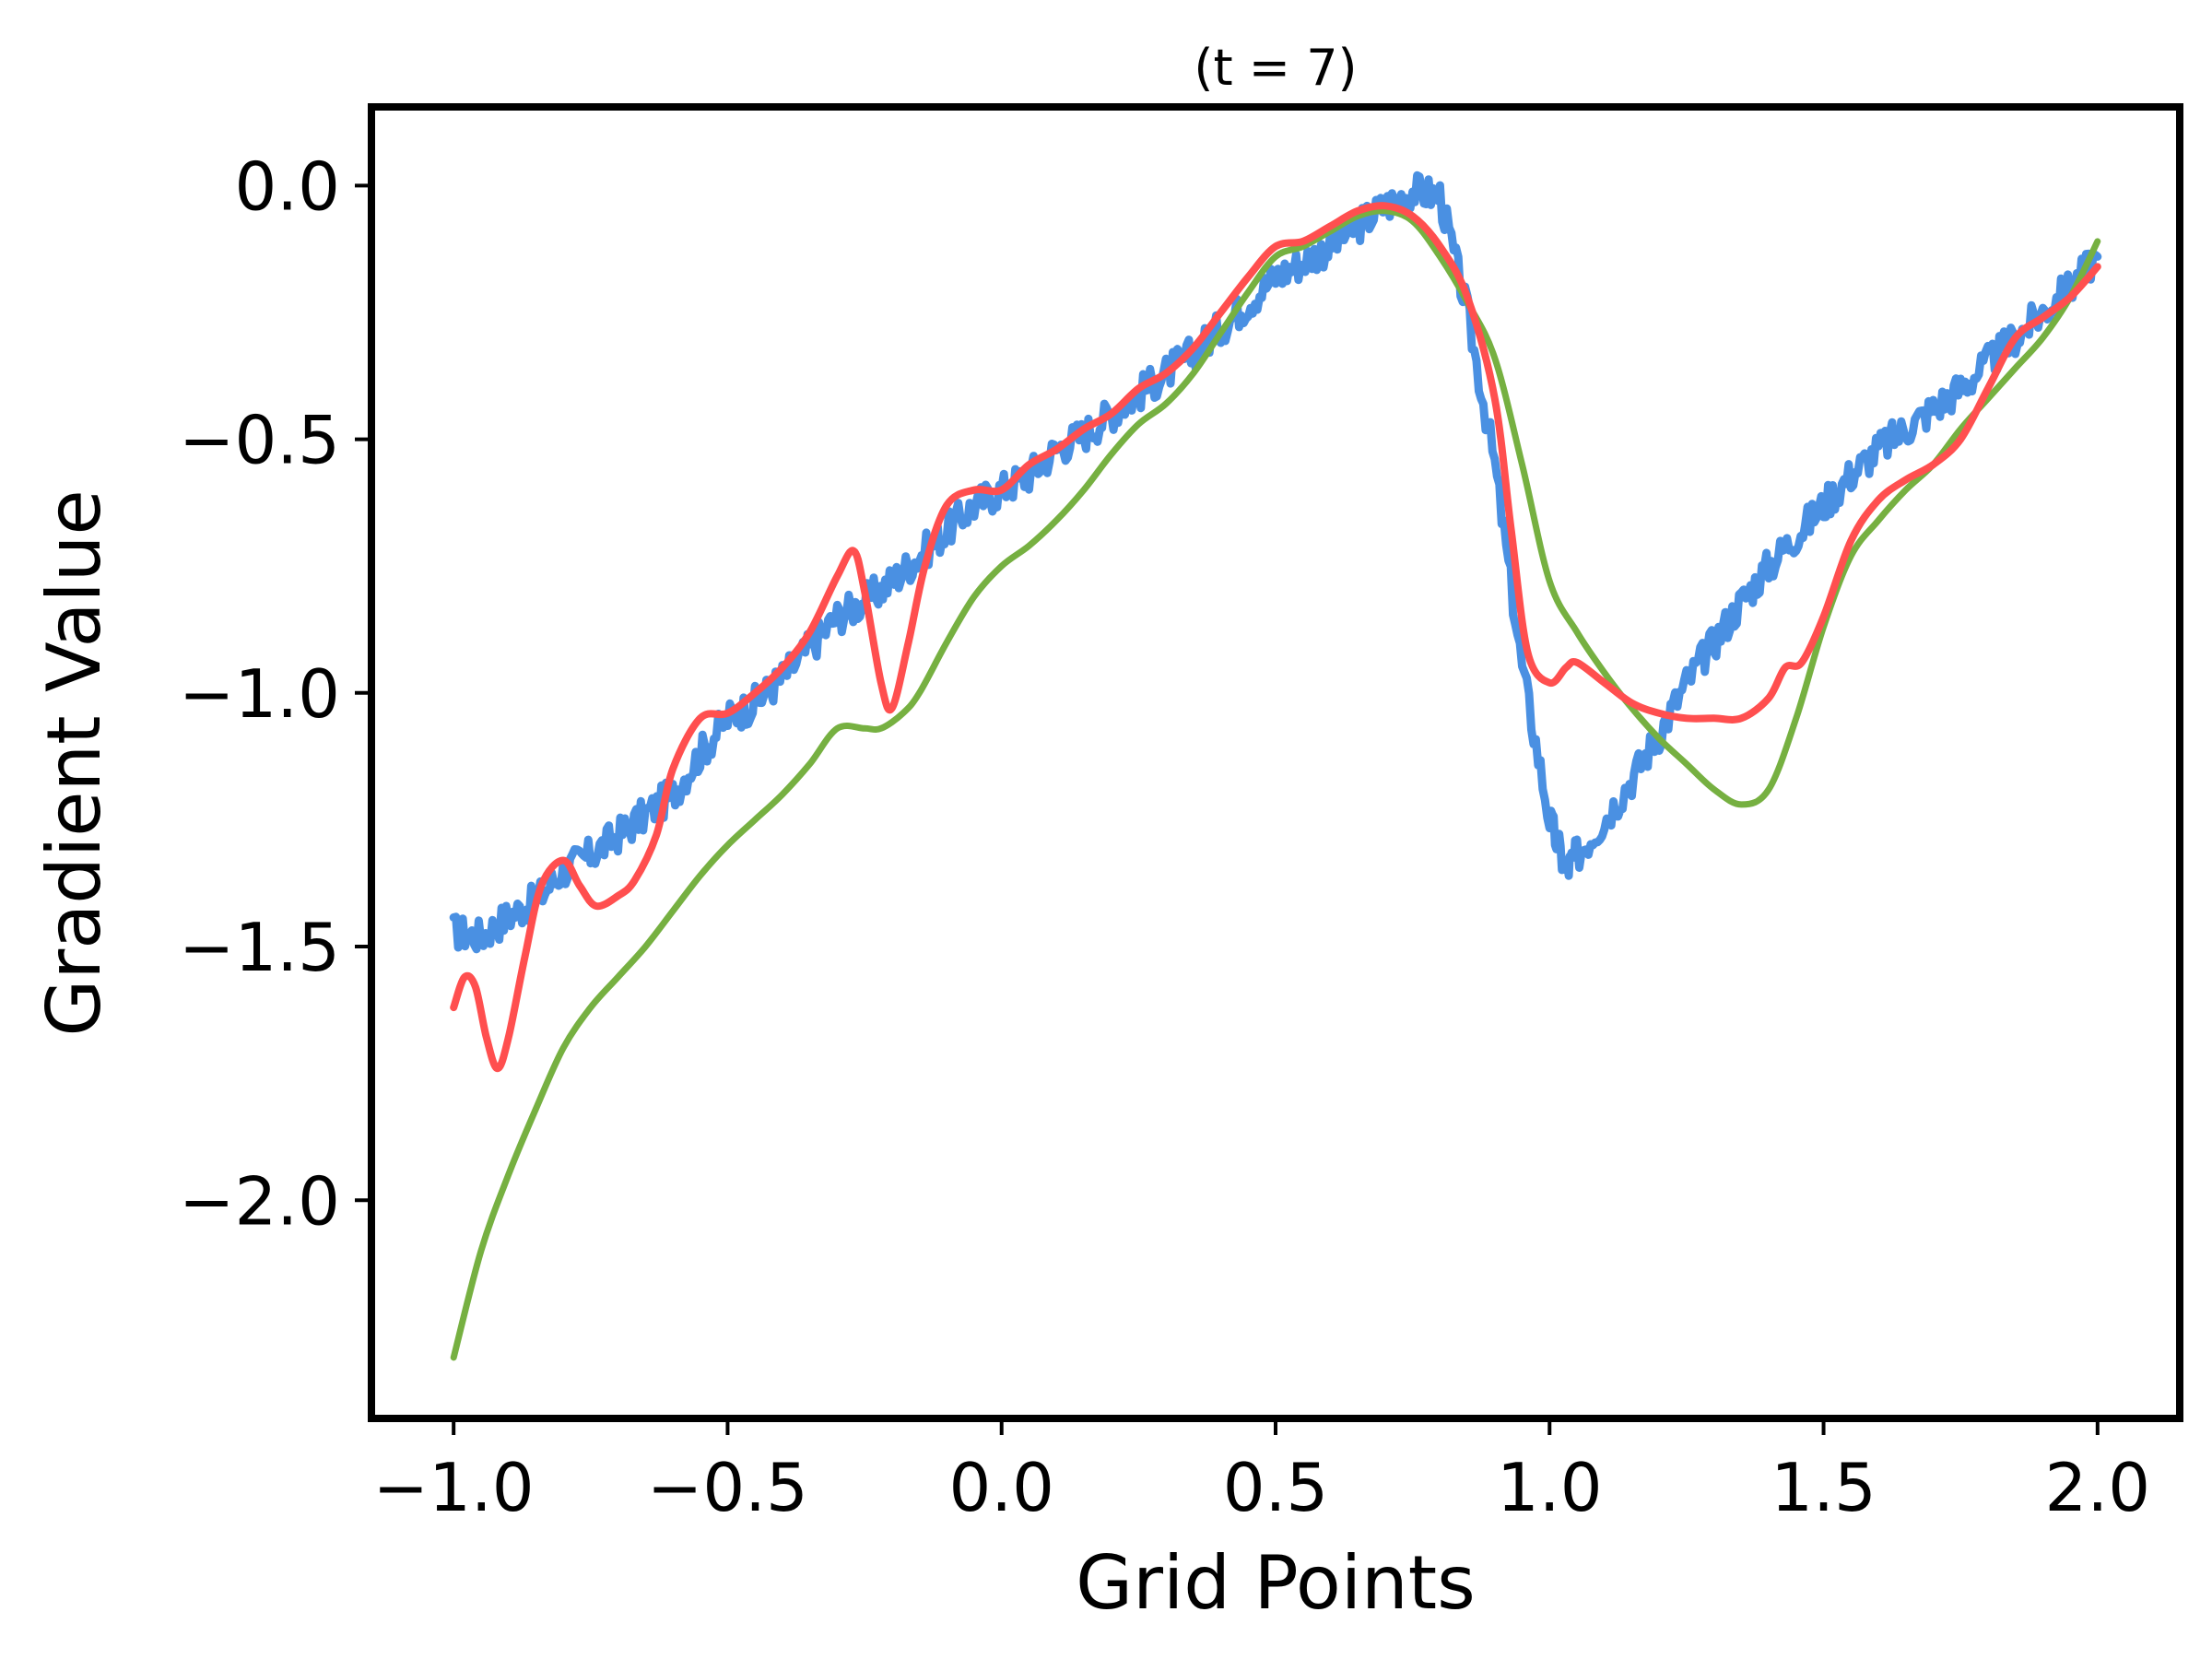 This screenshot has height=1659, width=2212. I want to click on y-tick-label: −2.0, so click(259, 1201).